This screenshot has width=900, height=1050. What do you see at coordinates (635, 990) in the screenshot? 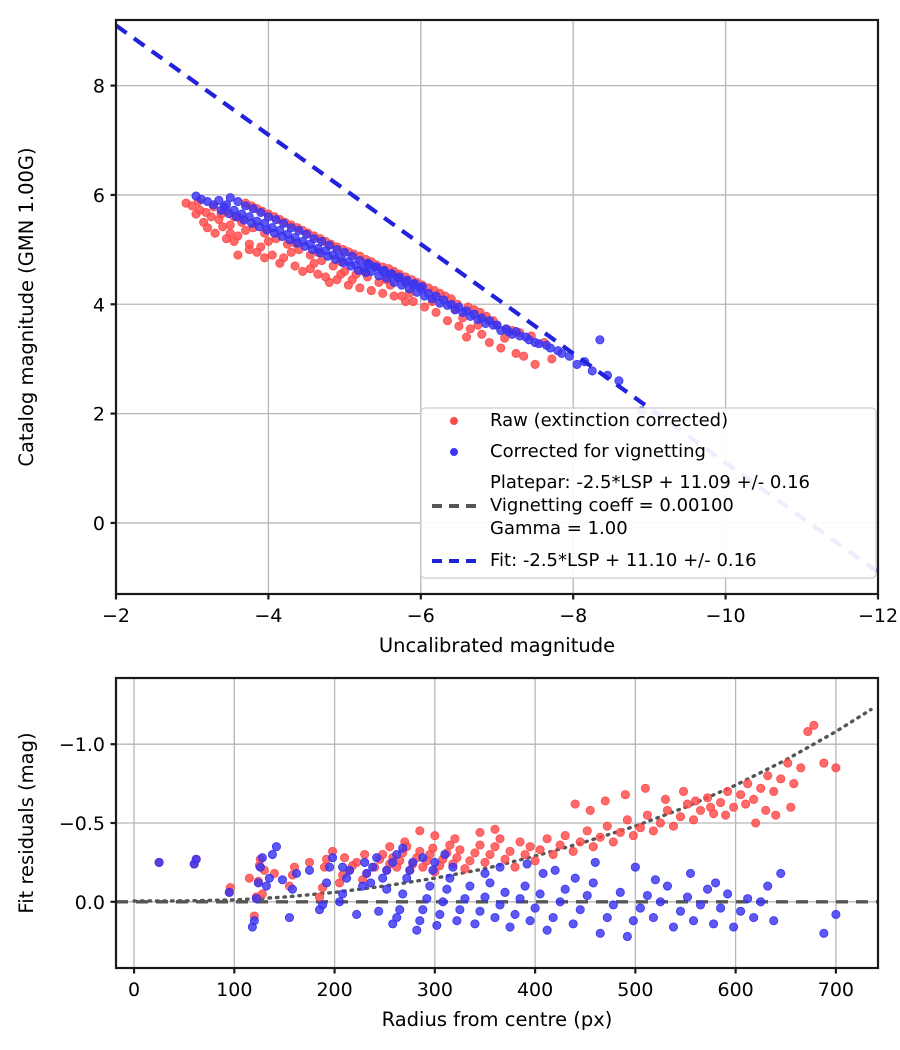
I see `x-tick-label: 500` at bounding box center [635, 990].